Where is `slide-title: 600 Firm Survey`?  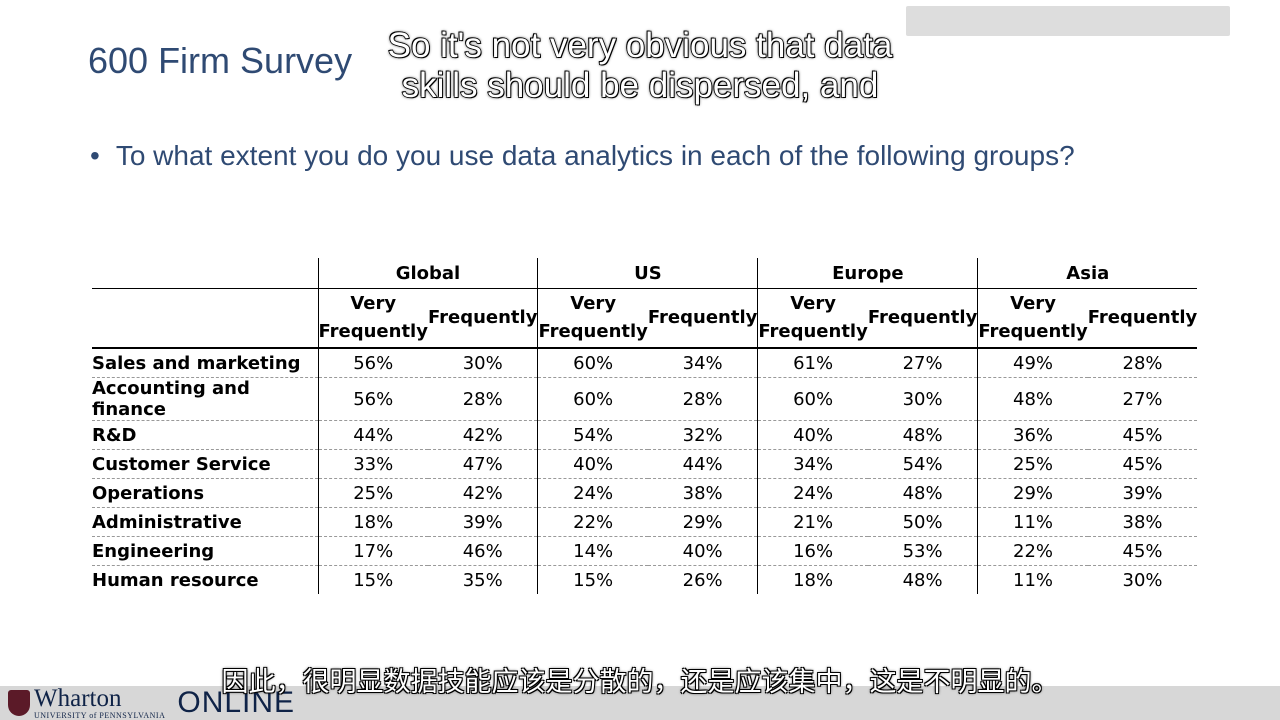 slide-title: 600 Firm Survey is located at coordinates (220, 60).